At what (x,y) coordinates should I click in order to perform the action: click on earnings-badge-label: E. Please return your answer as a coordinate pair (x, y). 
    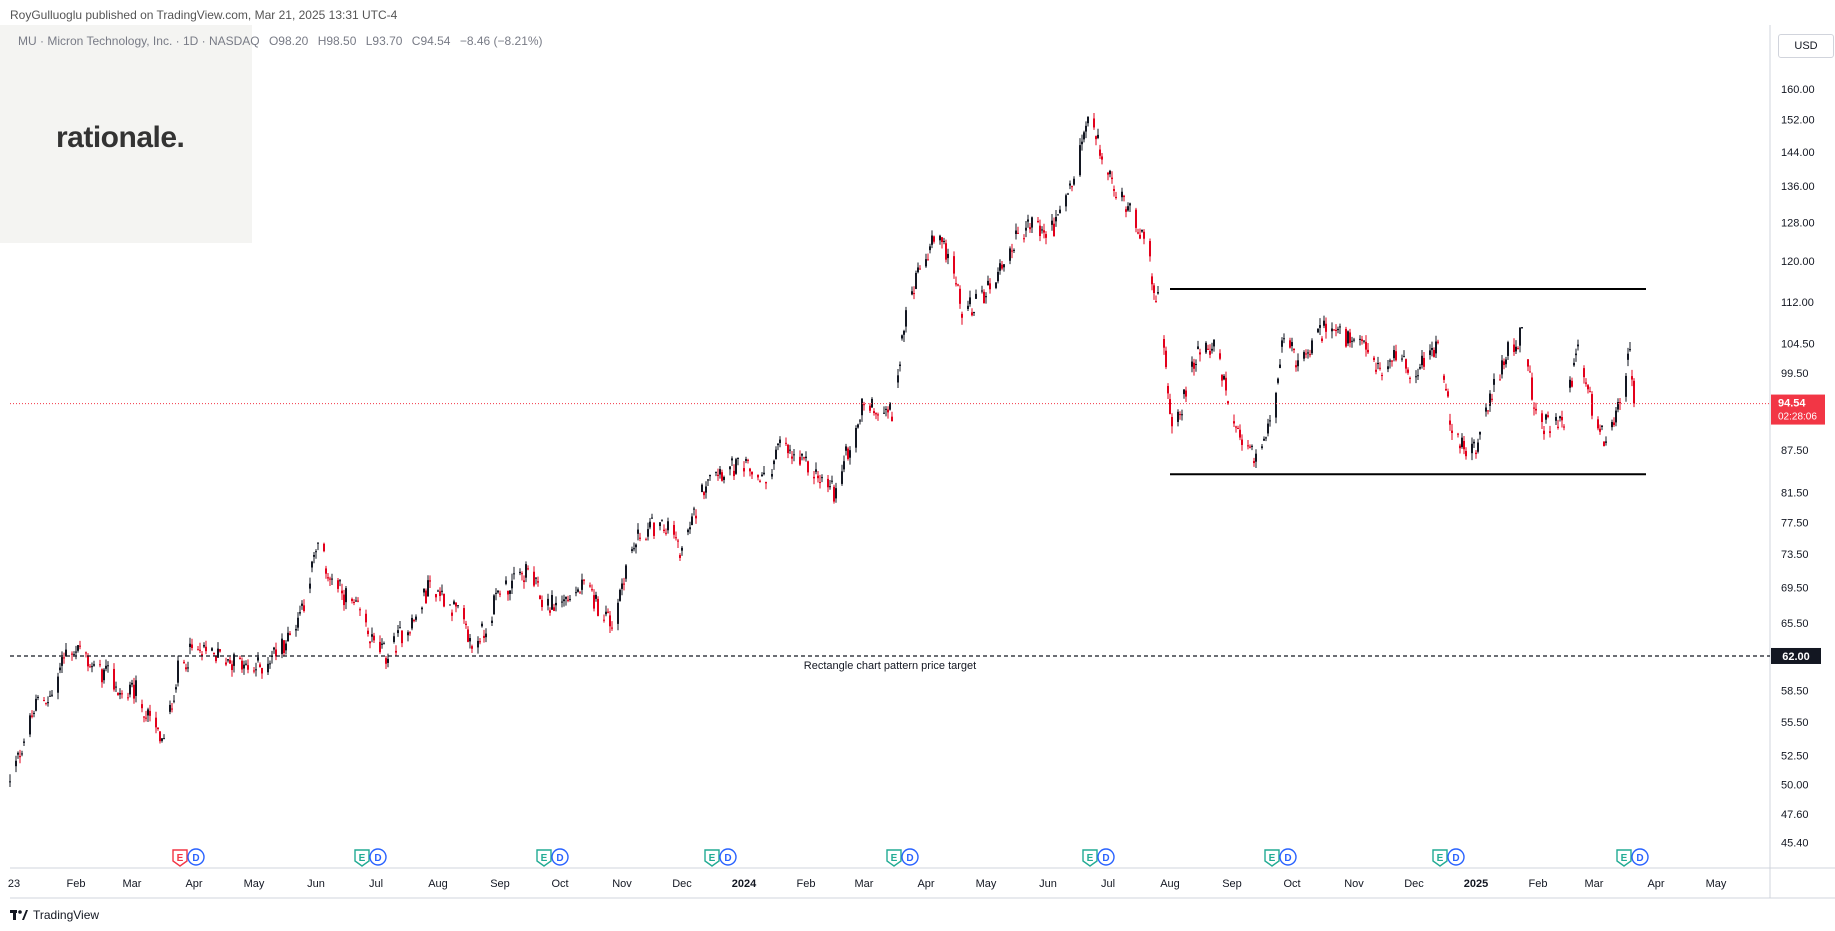
    Looking at the image, I should click on (544, 858).